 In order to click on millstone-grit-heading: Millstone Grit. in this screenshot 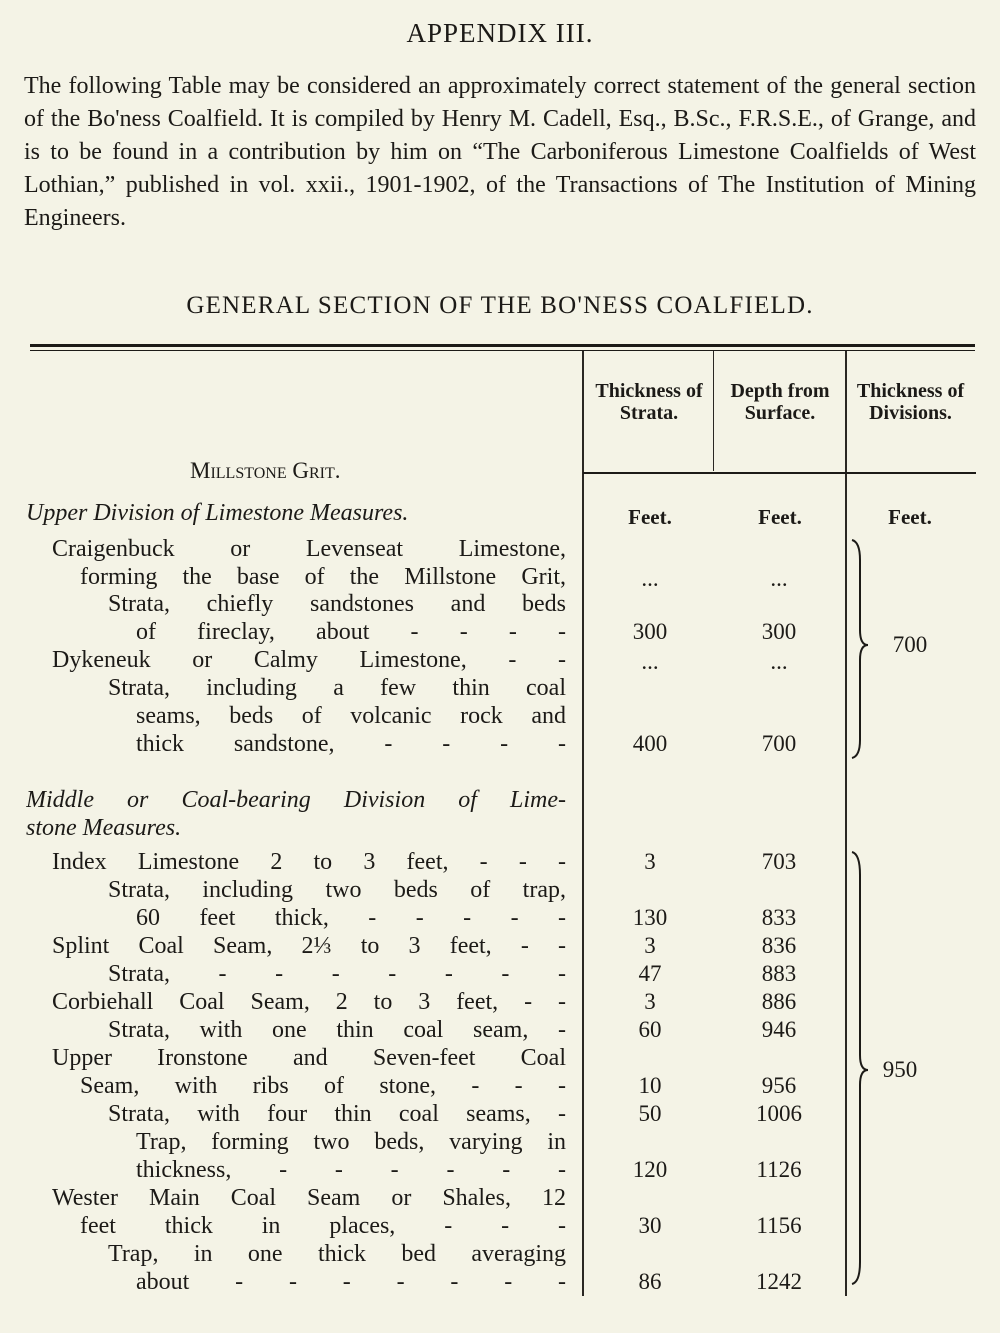, I will do `click(265, 470)`.